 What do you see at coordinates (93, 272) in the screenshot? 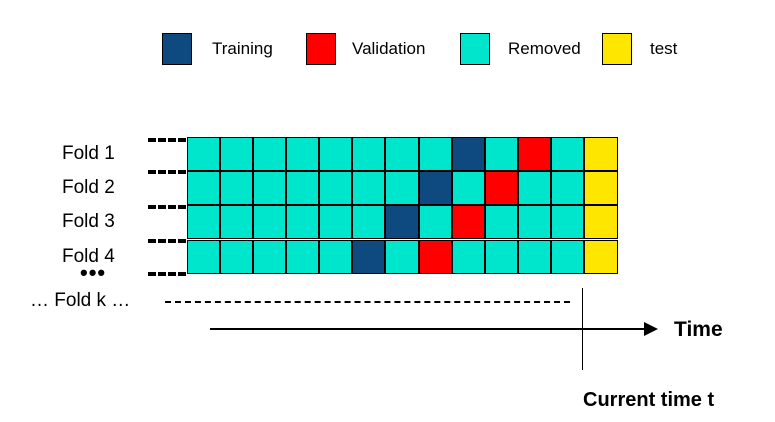
I see `more-folds-ellipsis: •••` at bounding box center [93, 272].